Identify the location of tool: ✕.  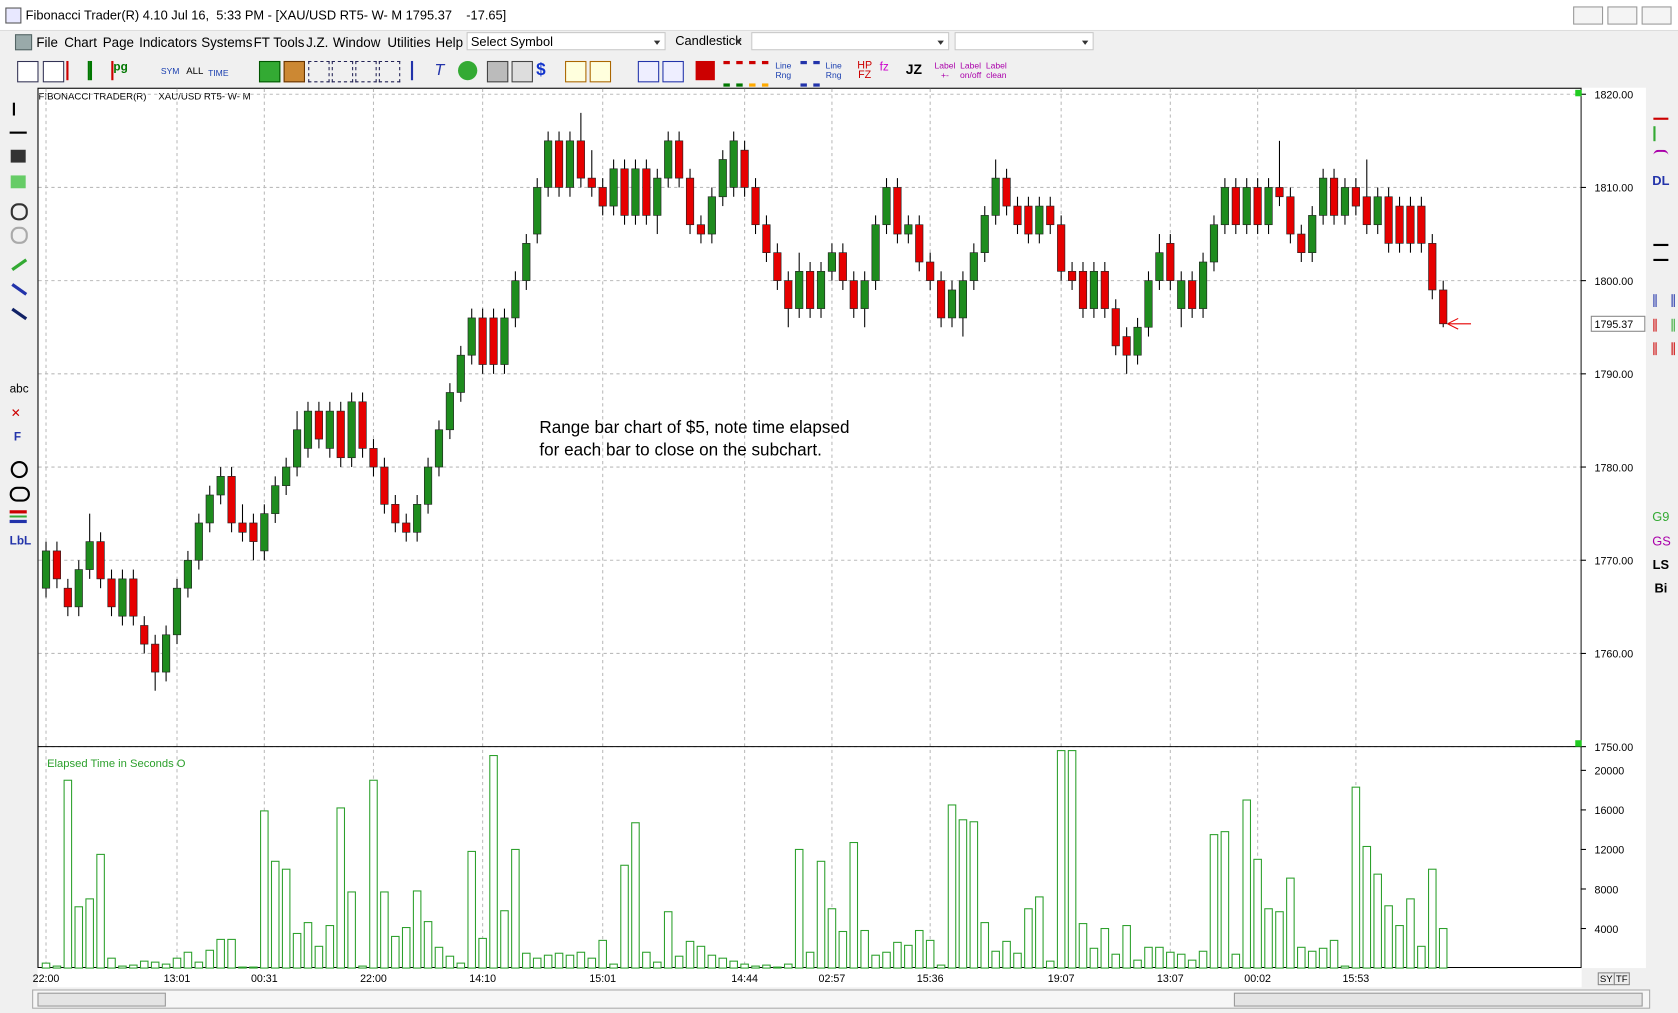
(15, 414).